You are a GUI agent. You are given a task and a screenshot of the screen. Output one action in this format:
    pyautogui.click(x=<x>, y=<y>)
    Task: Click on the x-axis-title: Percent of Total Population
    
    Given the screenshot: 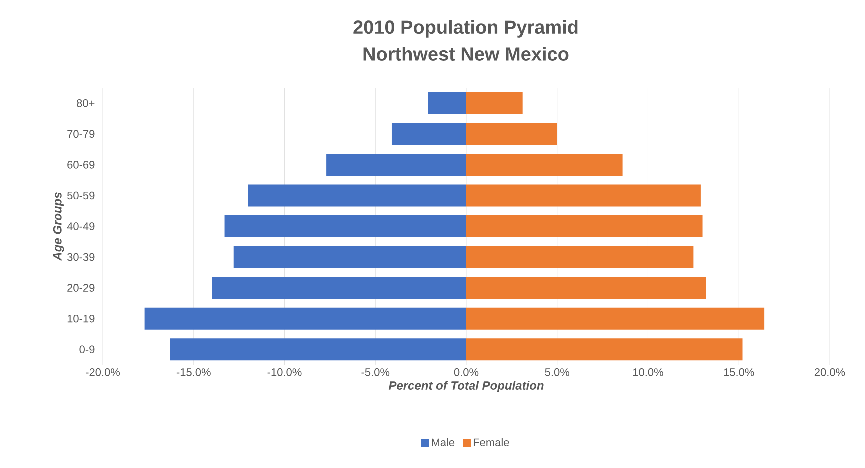 What is the action you would take?
    pyautogui.click(x=466, y=386)
    